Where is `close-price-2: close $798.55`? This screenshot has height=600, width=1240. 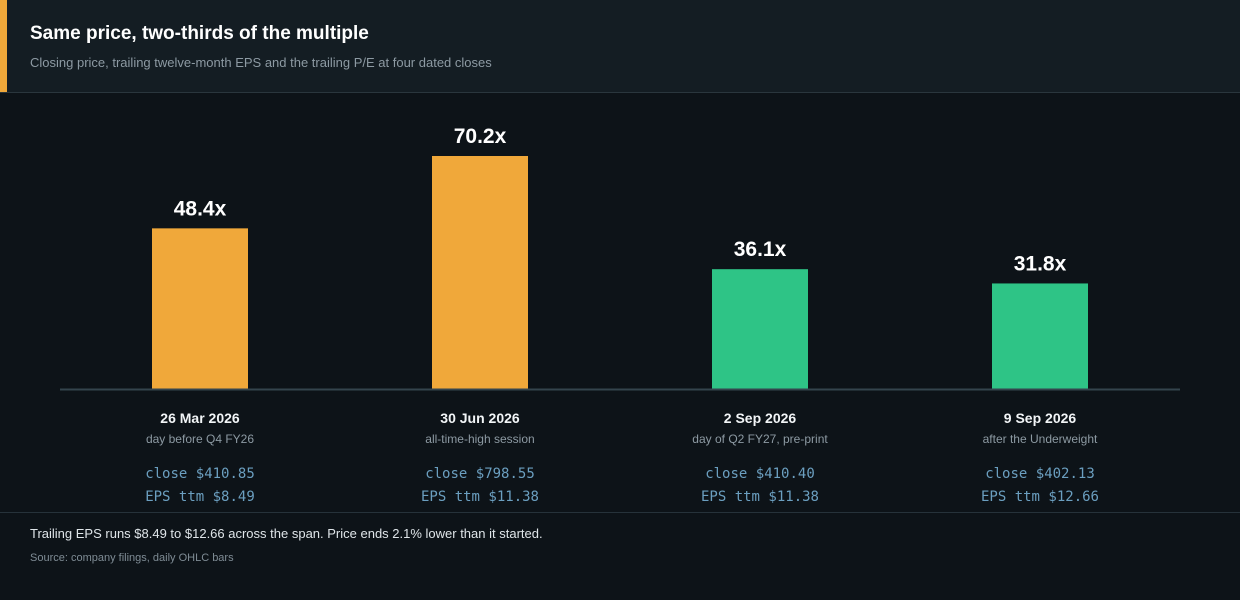
close-price-2: close $798.55 is located at coordinates (480, 474).